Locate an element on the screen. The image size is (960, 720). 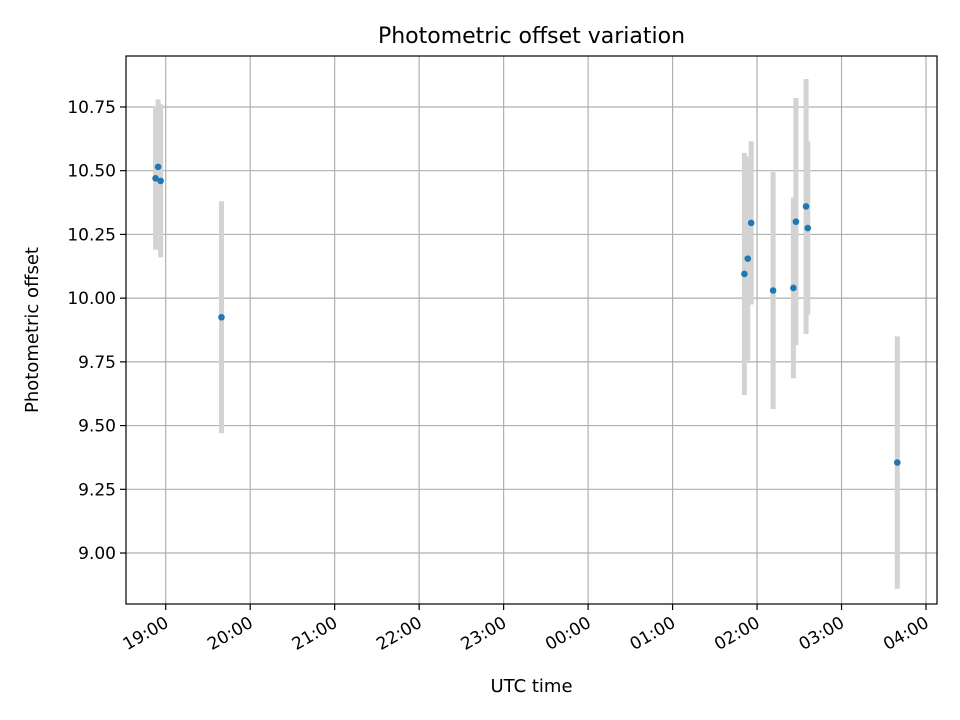
y-axis-ticks: 9.00 9.25 9.50 9.75 10.00 10.25 10.50 10.75 is located at coordinates (96, 331).